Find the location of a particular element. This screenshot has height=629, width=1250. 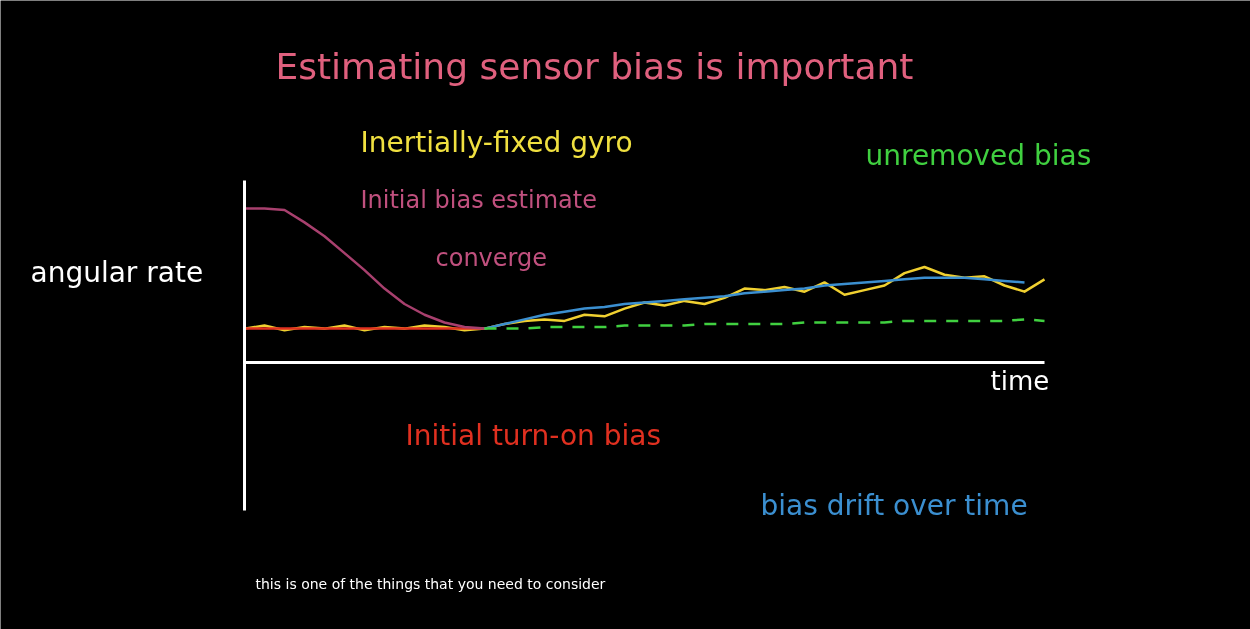

text: unremoved bias is located at coordinates (978, 155).